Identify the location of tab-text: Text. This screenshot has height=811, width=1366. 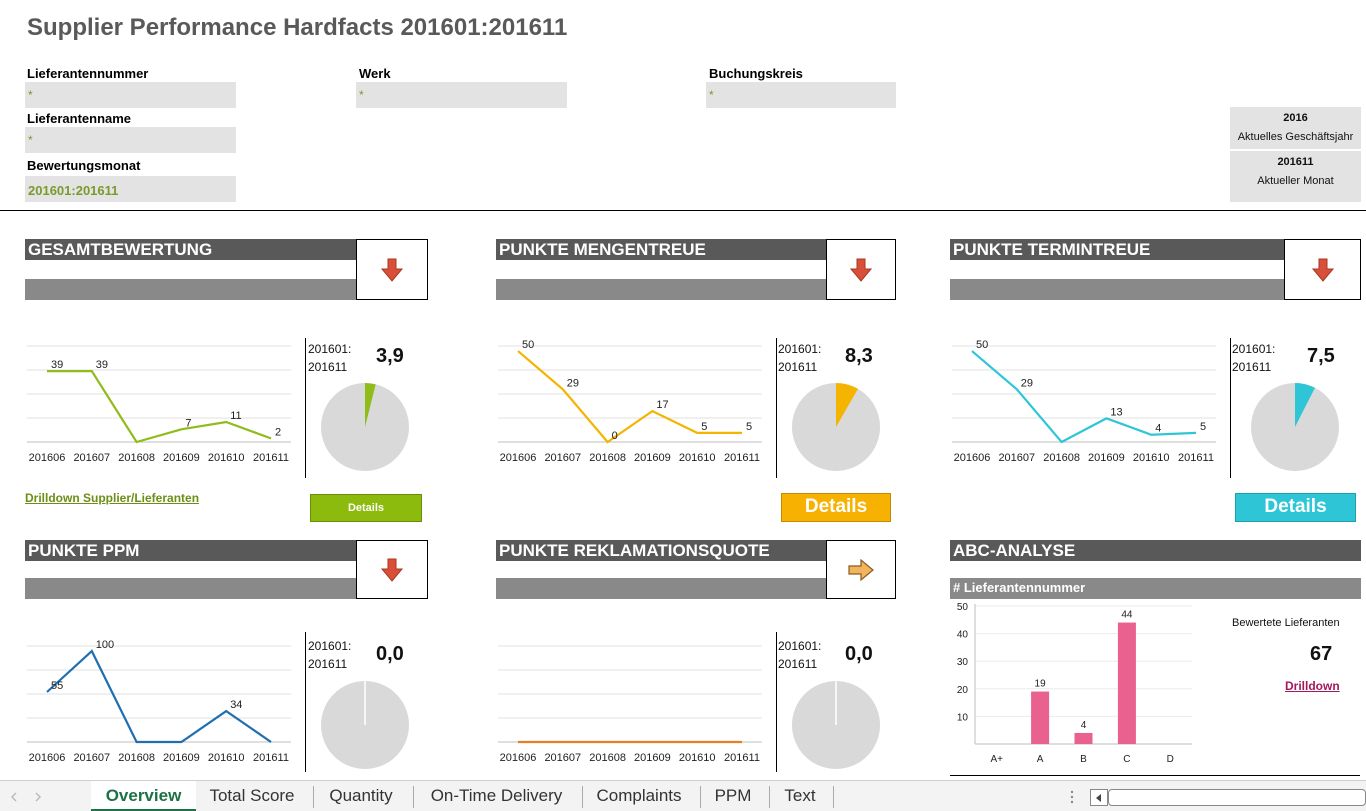
(800, 795).